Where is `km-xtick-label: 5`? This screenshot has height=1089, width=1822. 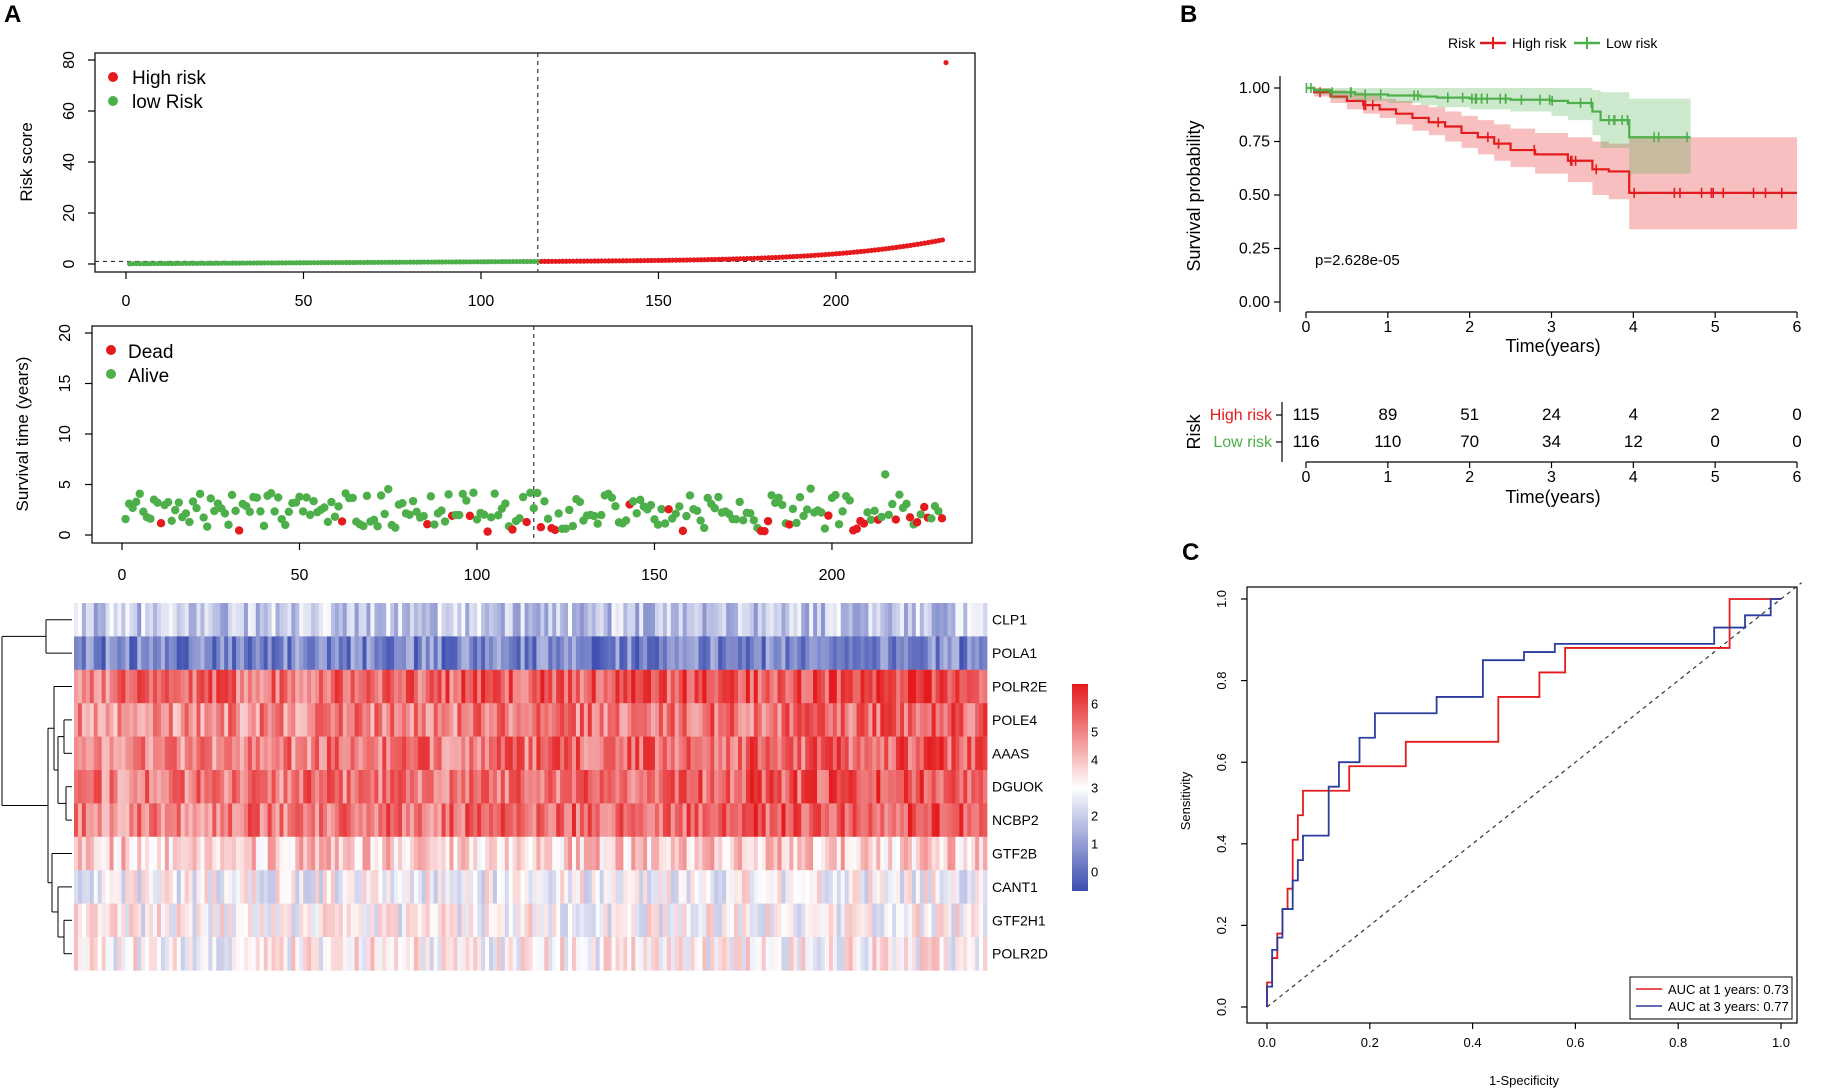 km-xtick-label: 5 is located at coordinates (1715, 327).